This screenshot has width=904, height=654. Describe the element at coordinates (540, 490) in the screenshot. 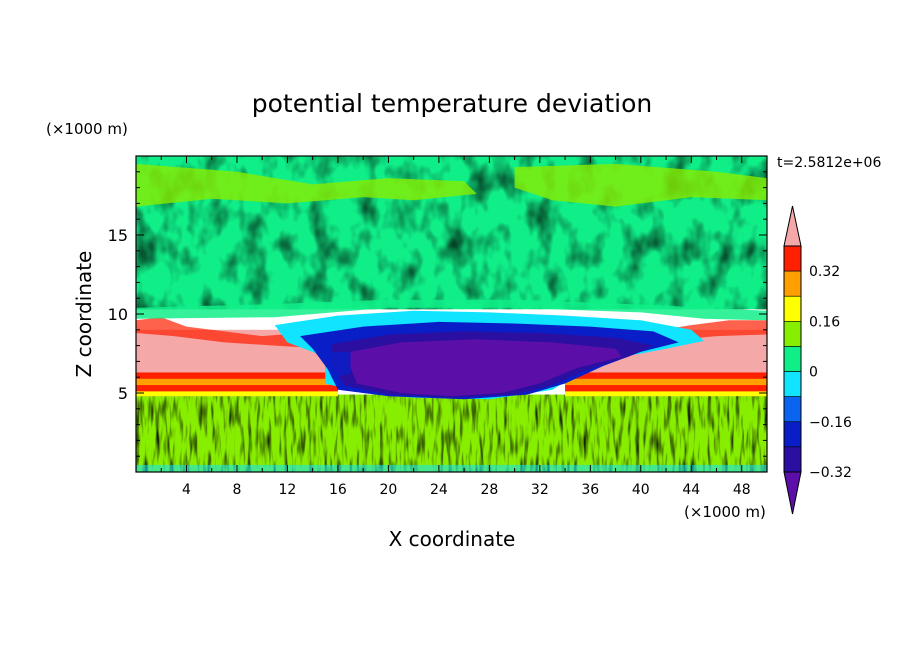

I see `x-tick-label: 32` at that location.